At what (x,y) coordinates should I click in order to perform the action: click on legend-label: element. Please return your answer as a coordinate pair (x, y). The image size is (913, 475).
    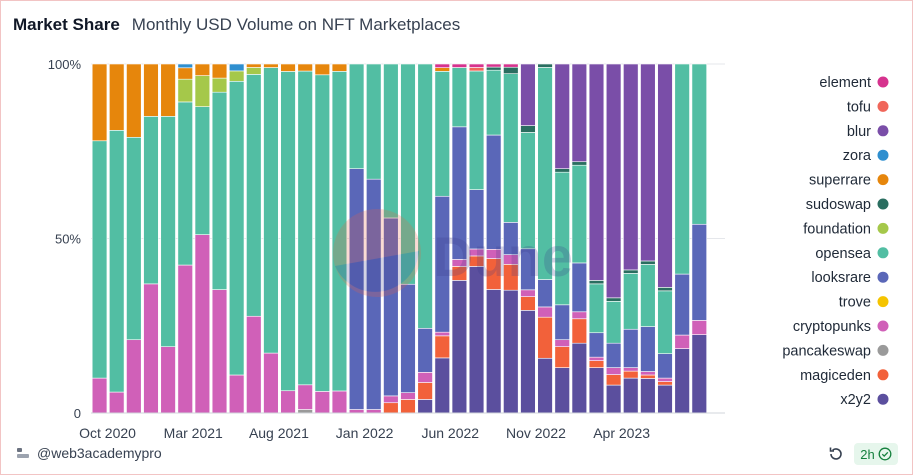
    Looking at the image, I should click on (845, 83).